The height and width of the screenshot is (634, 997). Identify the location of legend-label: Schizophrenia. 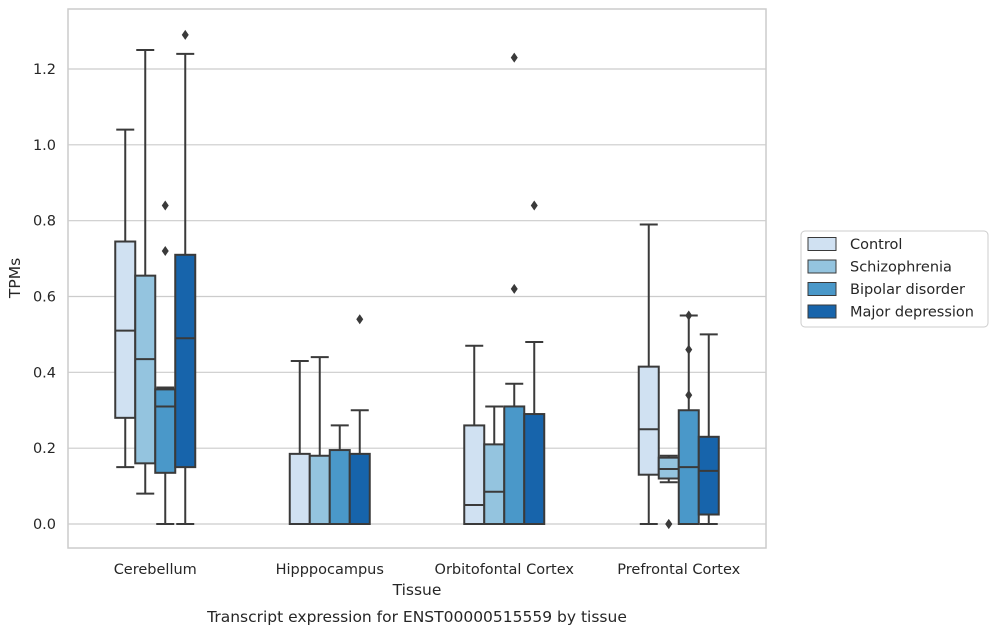
(901, 268).